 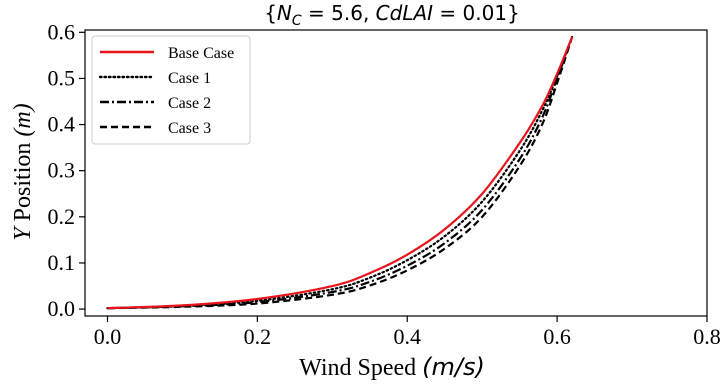 I want to click on x-tick-label: 0.4, so click(x=407, y=336).